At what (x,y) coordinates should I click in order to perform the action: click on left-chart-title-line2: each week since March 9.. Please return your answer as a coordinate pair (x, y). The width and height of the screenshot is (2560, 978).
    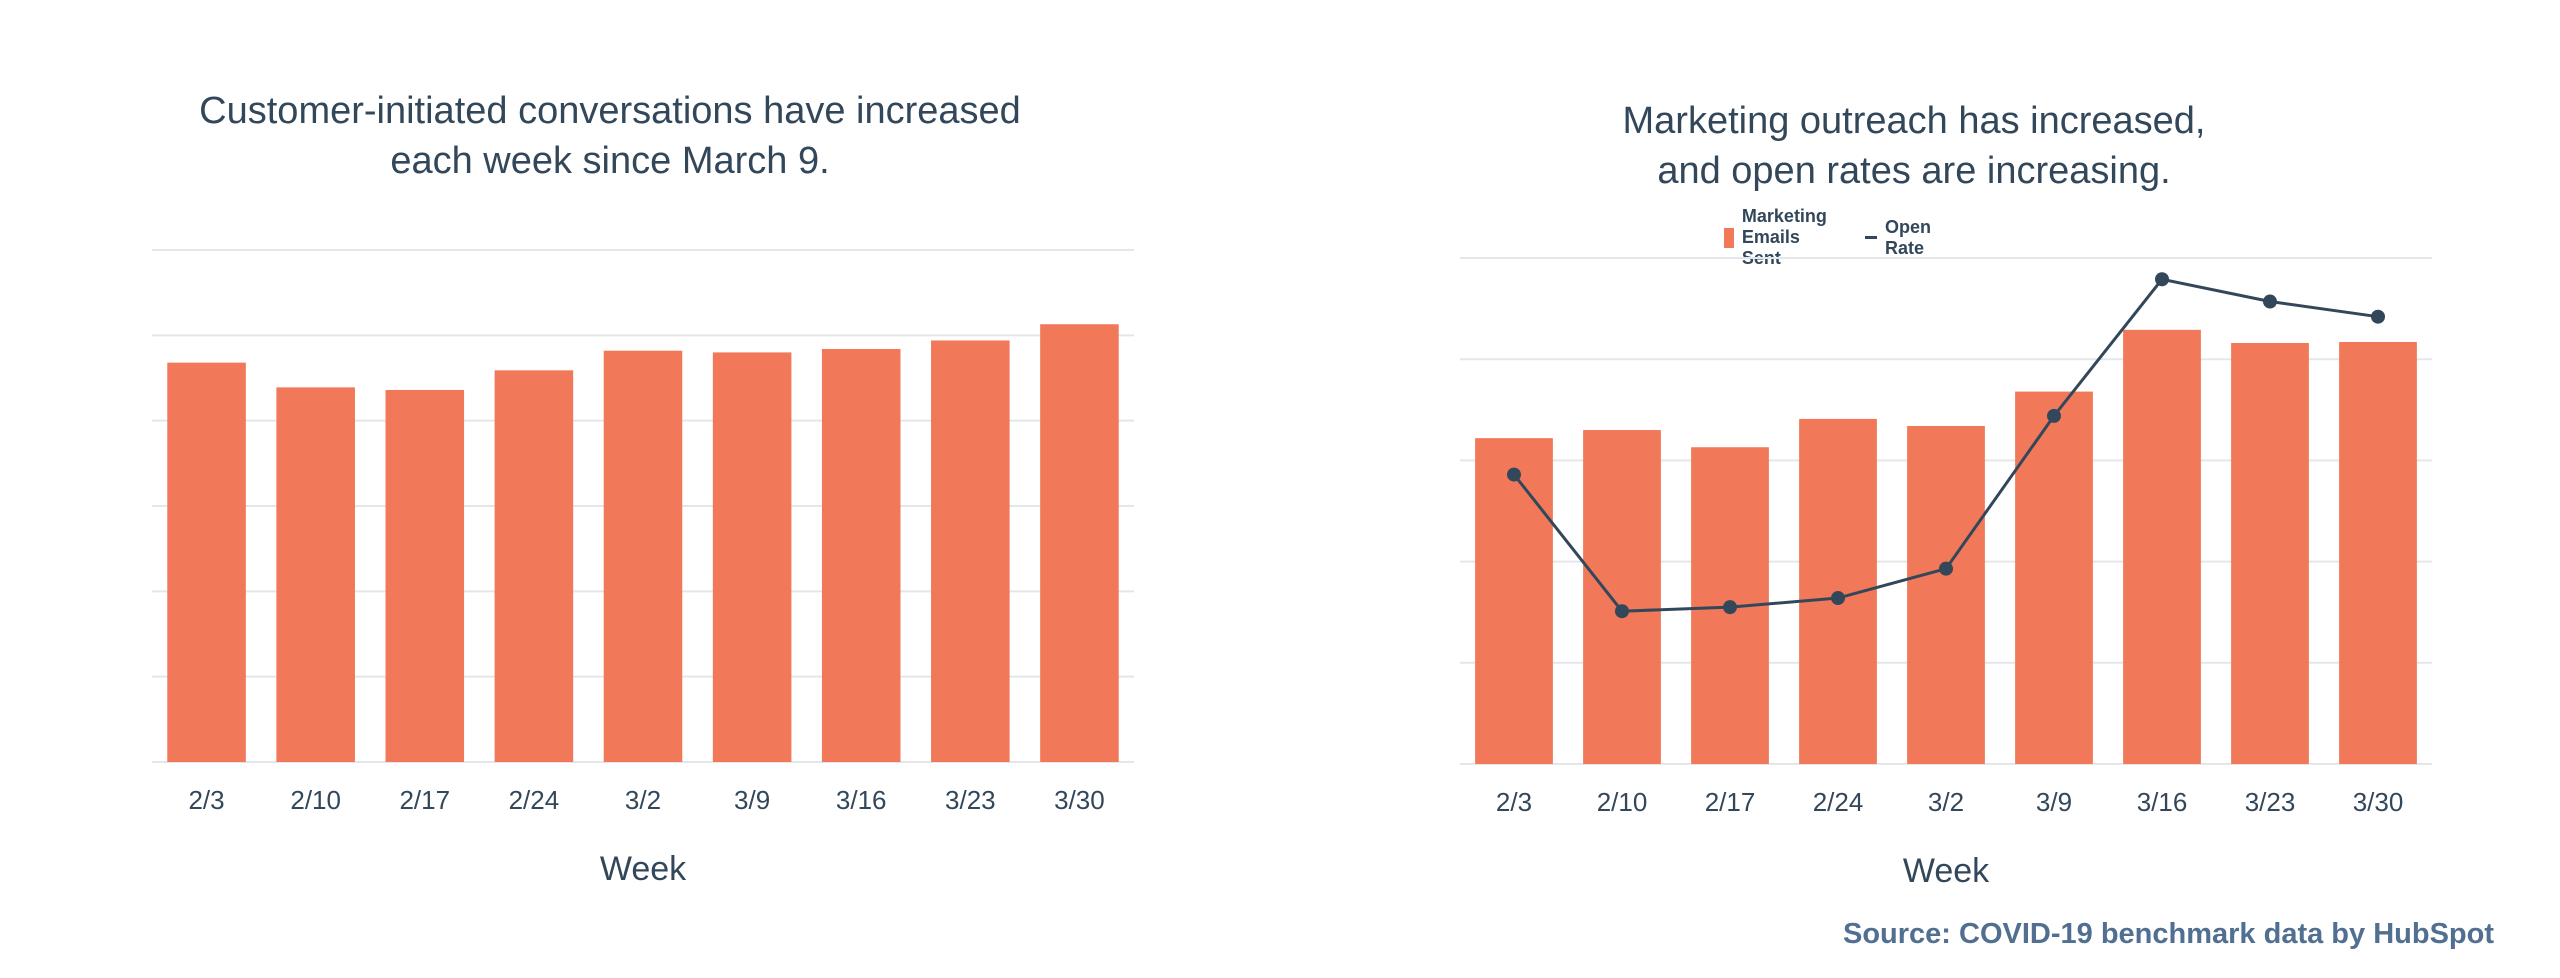
    Looking at the image, I should click on (610, 161).